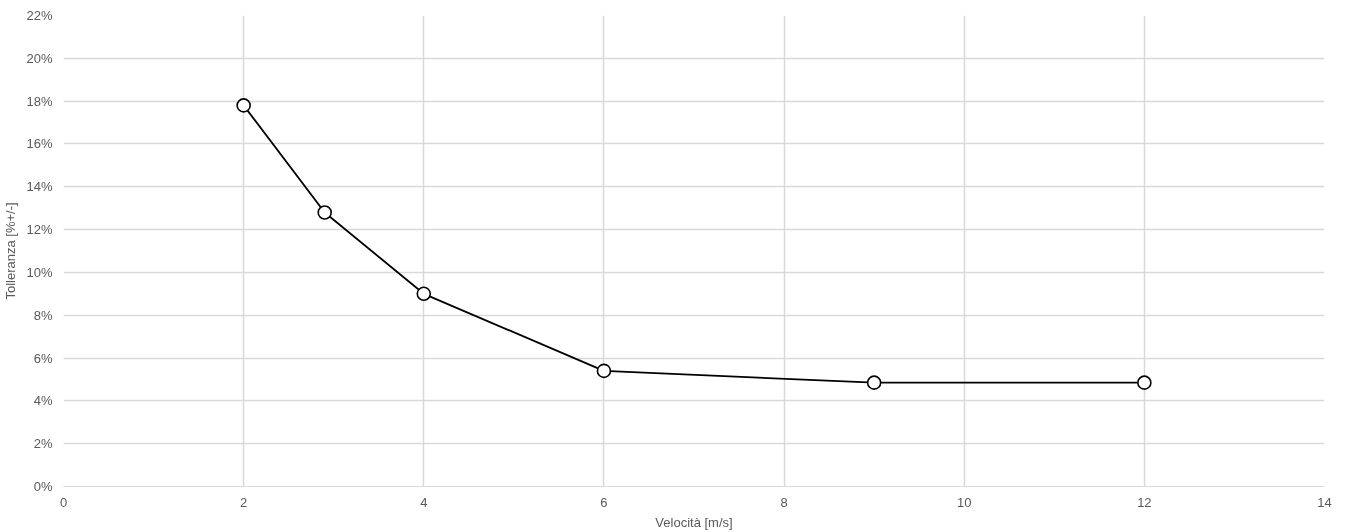 This screenshot has width=1349, height=532. What do you see at coordinates (43, 444) in the screenshot?
I see `y-tick-label: 2%` at bounding box center [43, 444].